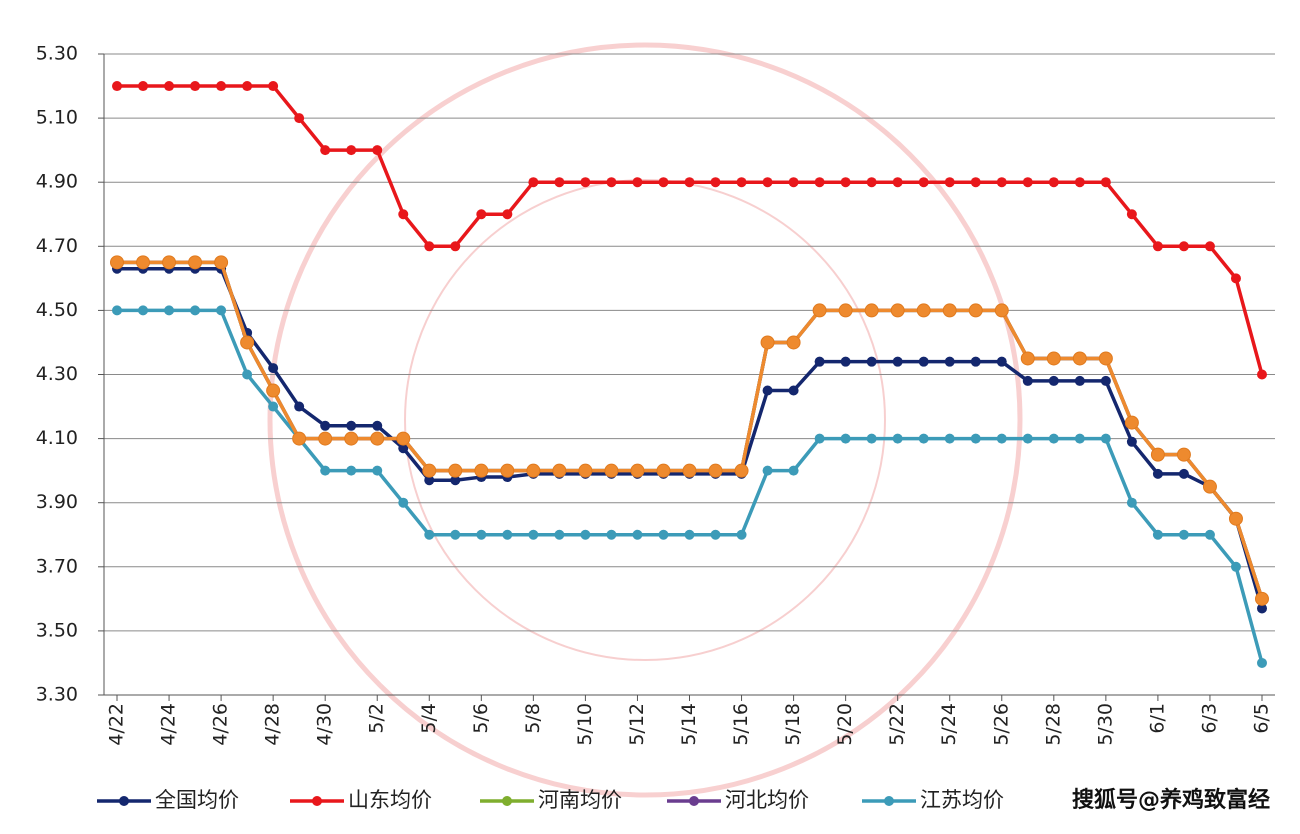 The height and width of the screenshot is (834, 1300). I want to click on x-tick-label: 4/24, so click(169, 724).